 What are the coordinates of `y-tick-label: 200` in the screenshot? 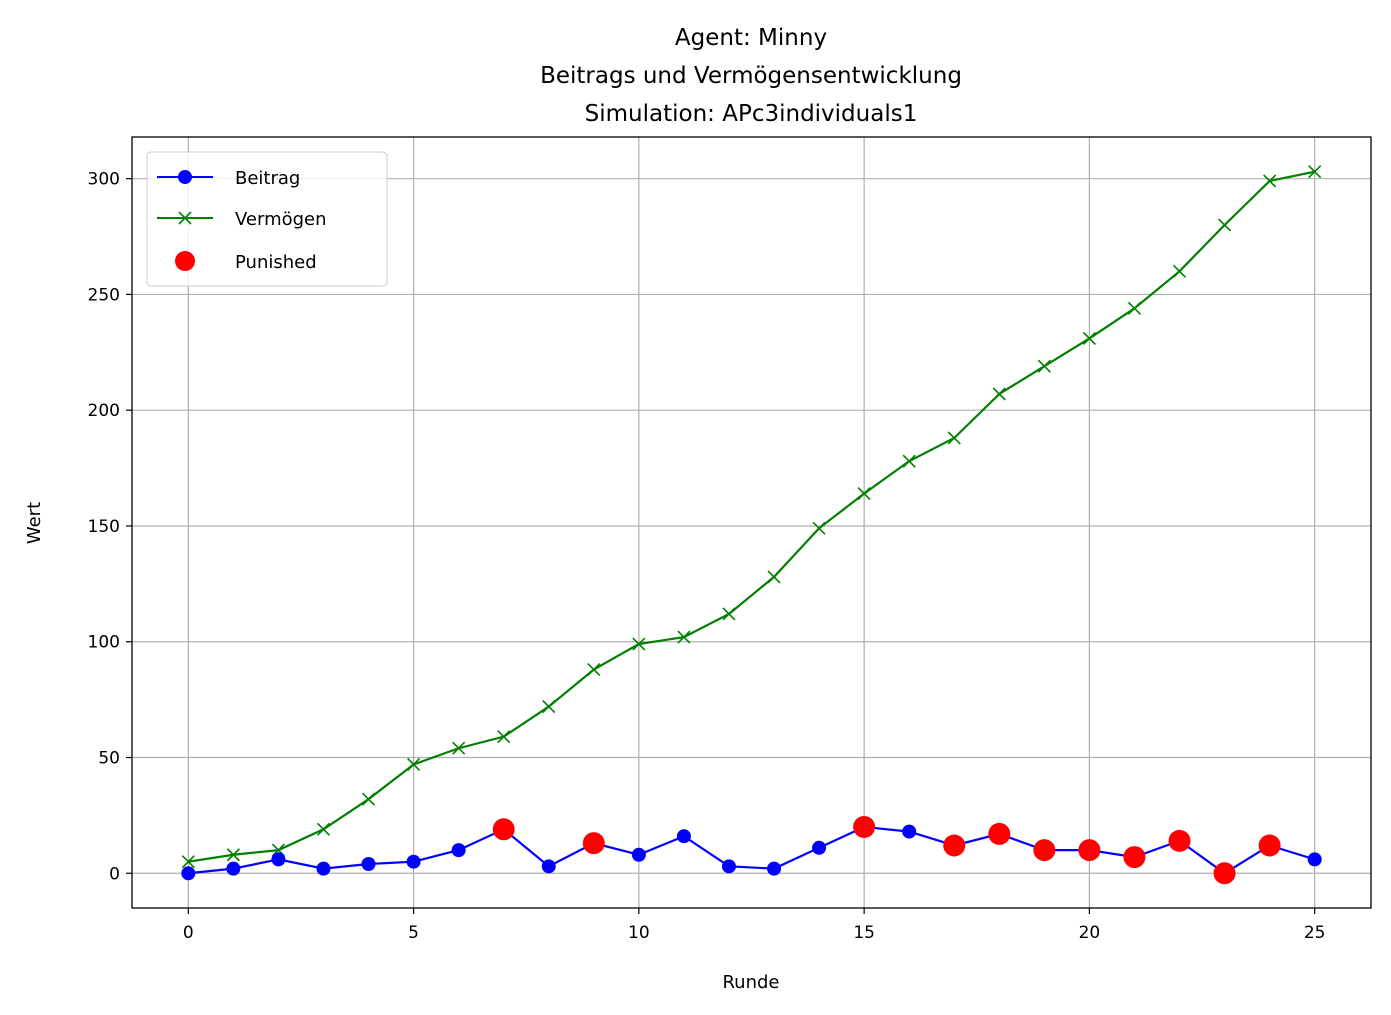 It's located at (104, 411).